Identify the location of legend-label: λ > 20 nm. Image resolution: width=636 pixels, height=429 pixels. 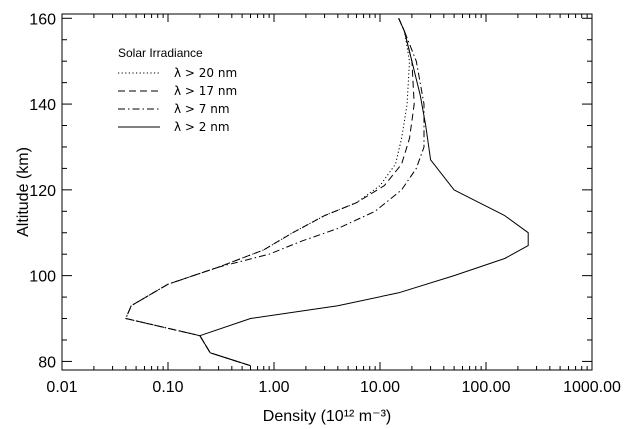
(205, 73).